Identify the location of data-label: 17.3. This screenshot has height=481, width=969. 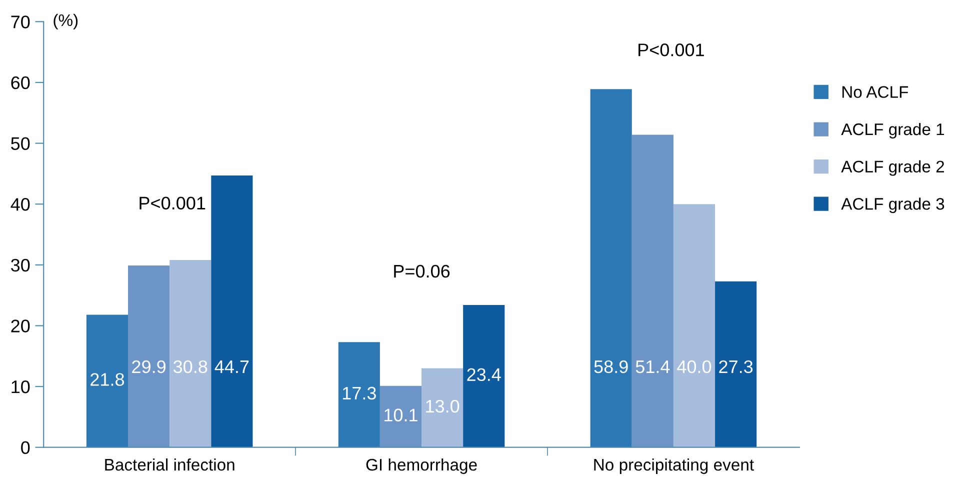
(359, 393).